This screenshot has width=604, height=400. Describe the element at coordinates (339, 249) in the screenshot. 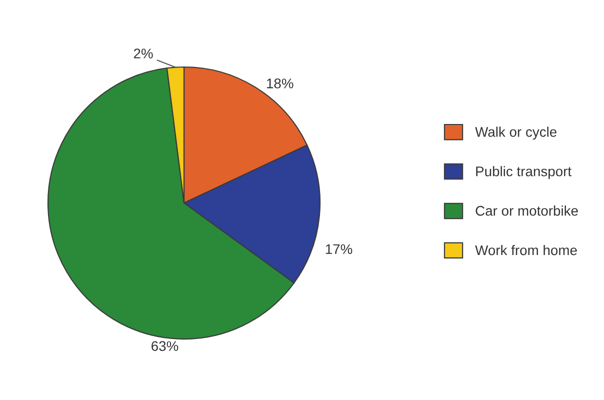

I see `data-label: 17%` at that location.